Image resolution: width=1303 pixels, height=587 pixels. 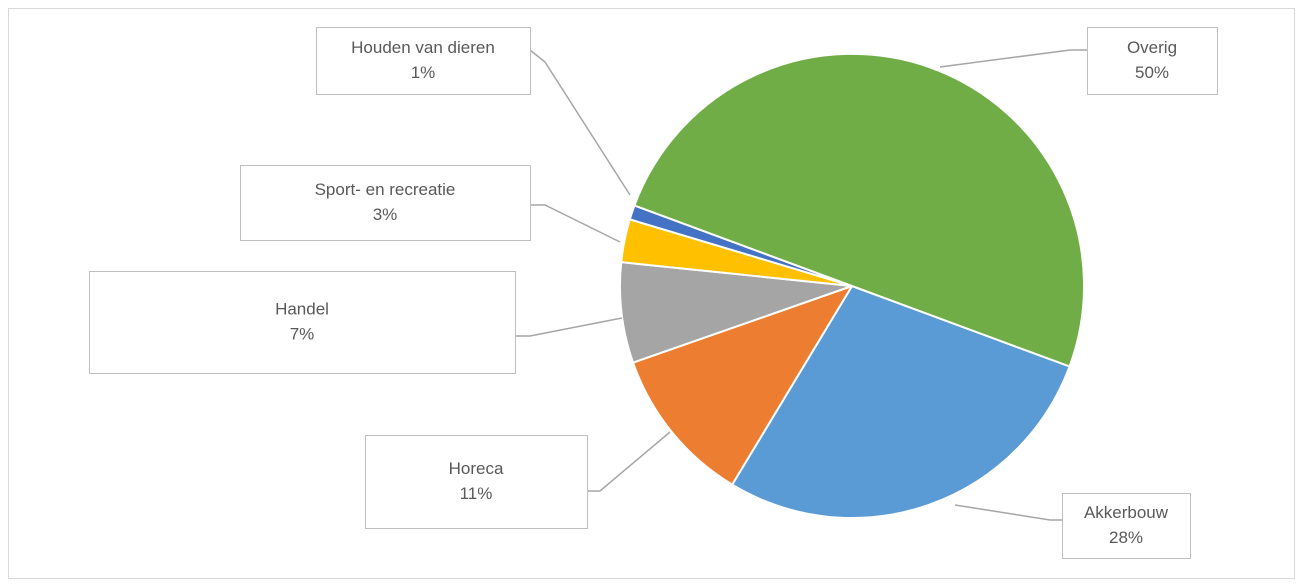 What do you see at coordinates (302, 333) in the screenshot?
I see `value-label: 7%` at bounding box center [302, 333].